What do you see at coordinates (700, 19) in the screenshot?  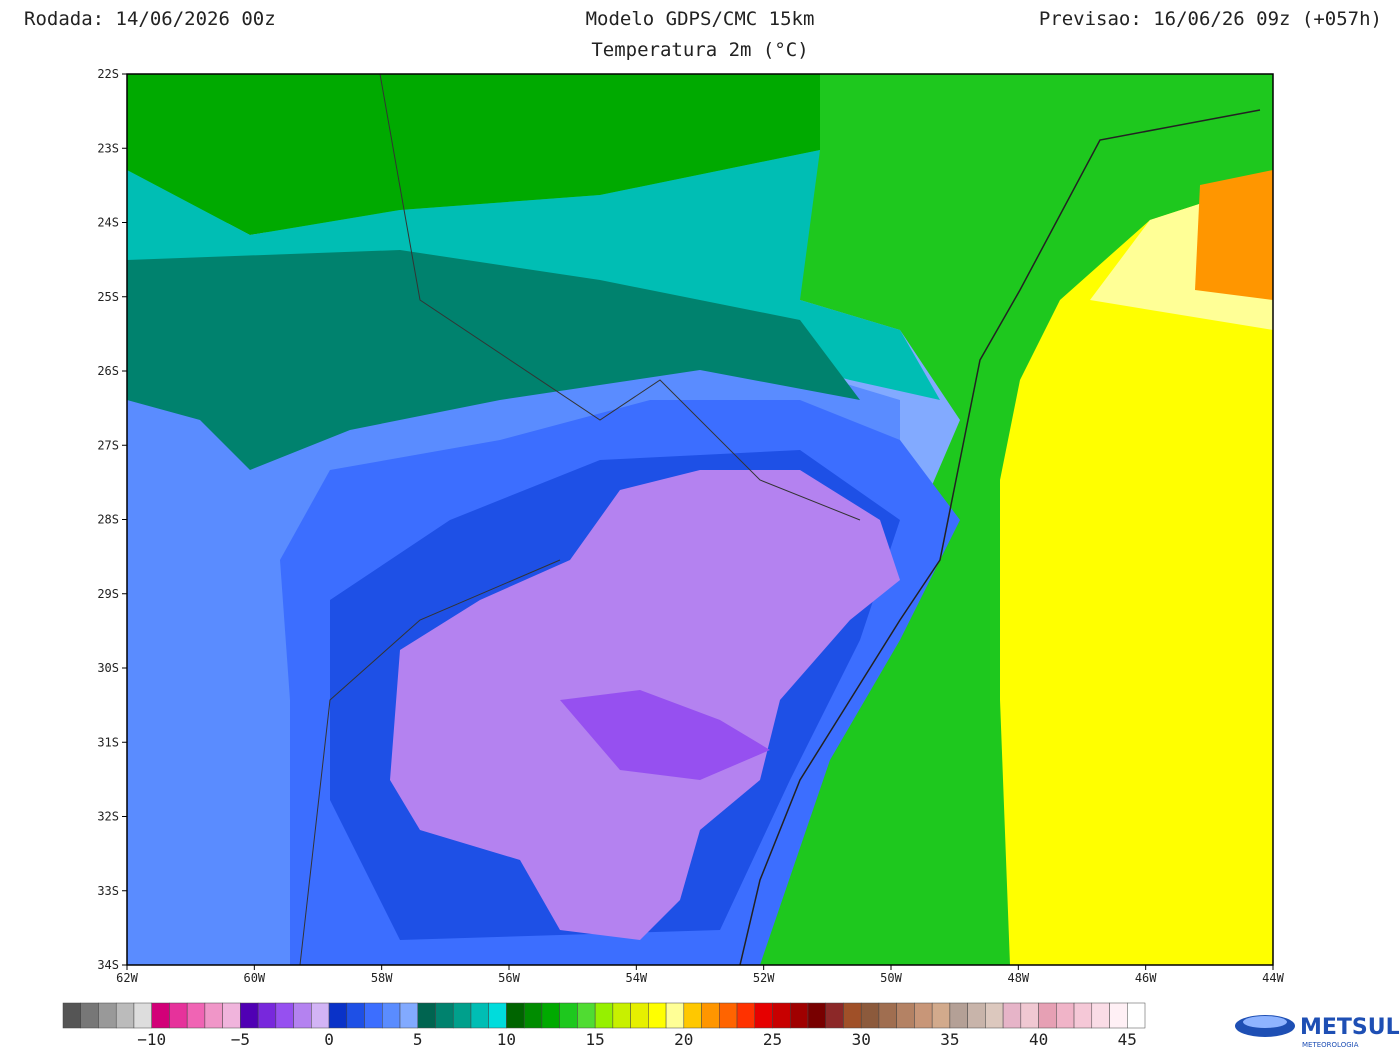 I see `model-label: Modelo GDPS/CMC 15km` at bounding box center [700, 19].